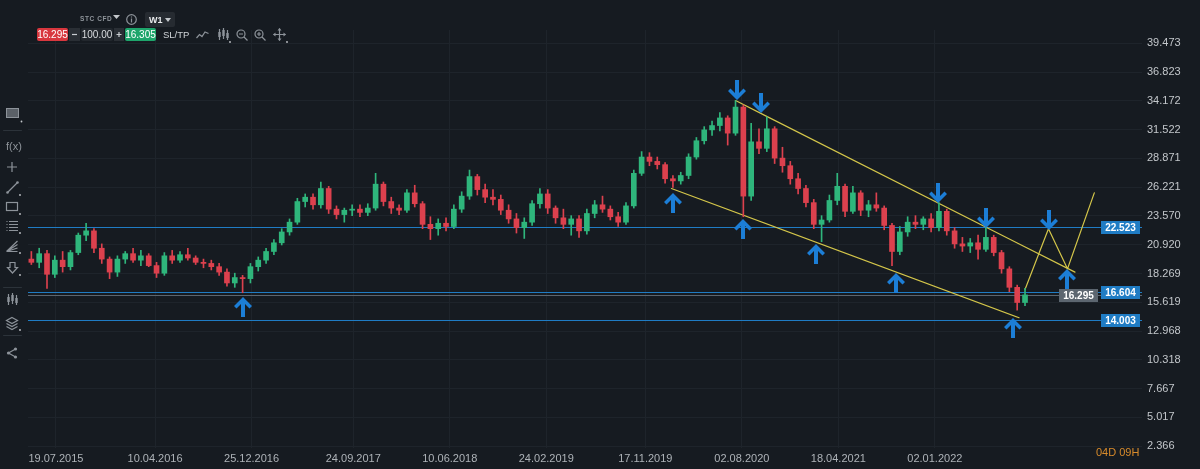  What do you see at coordinates (1164, 99) in the screenshot?
I see `y-tick-label: 34.172` at bounding box center [1164, 99].